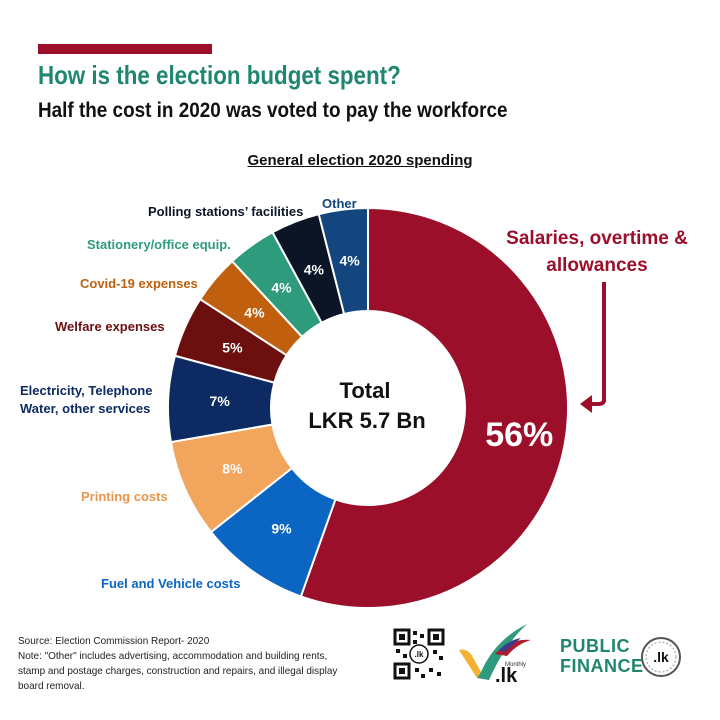 The image size is (720, 720). What do you see at coordinates (125, 49) in the screenshot?
I see `accent-bar` at bounding box center [125, 49].